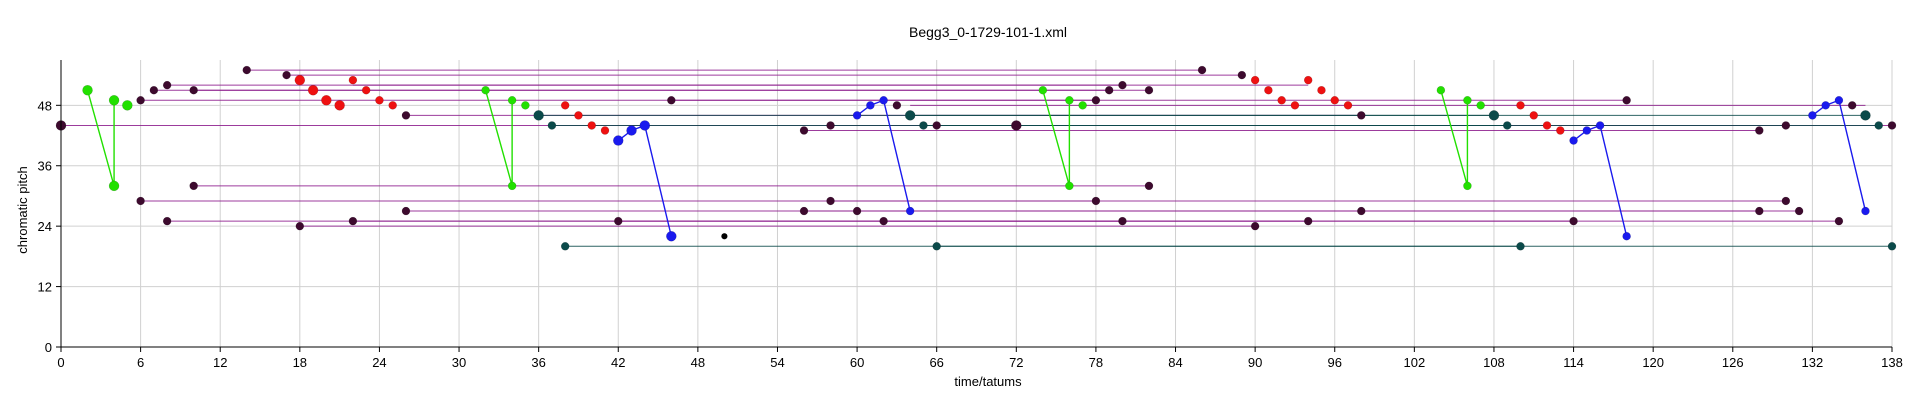 The width and height of the screenshot is (1920, 401). What do you see at coordinates (1892, 362) in the screenshot?
I see `x-tick-label: 138` at bounding box center [1892, 362].